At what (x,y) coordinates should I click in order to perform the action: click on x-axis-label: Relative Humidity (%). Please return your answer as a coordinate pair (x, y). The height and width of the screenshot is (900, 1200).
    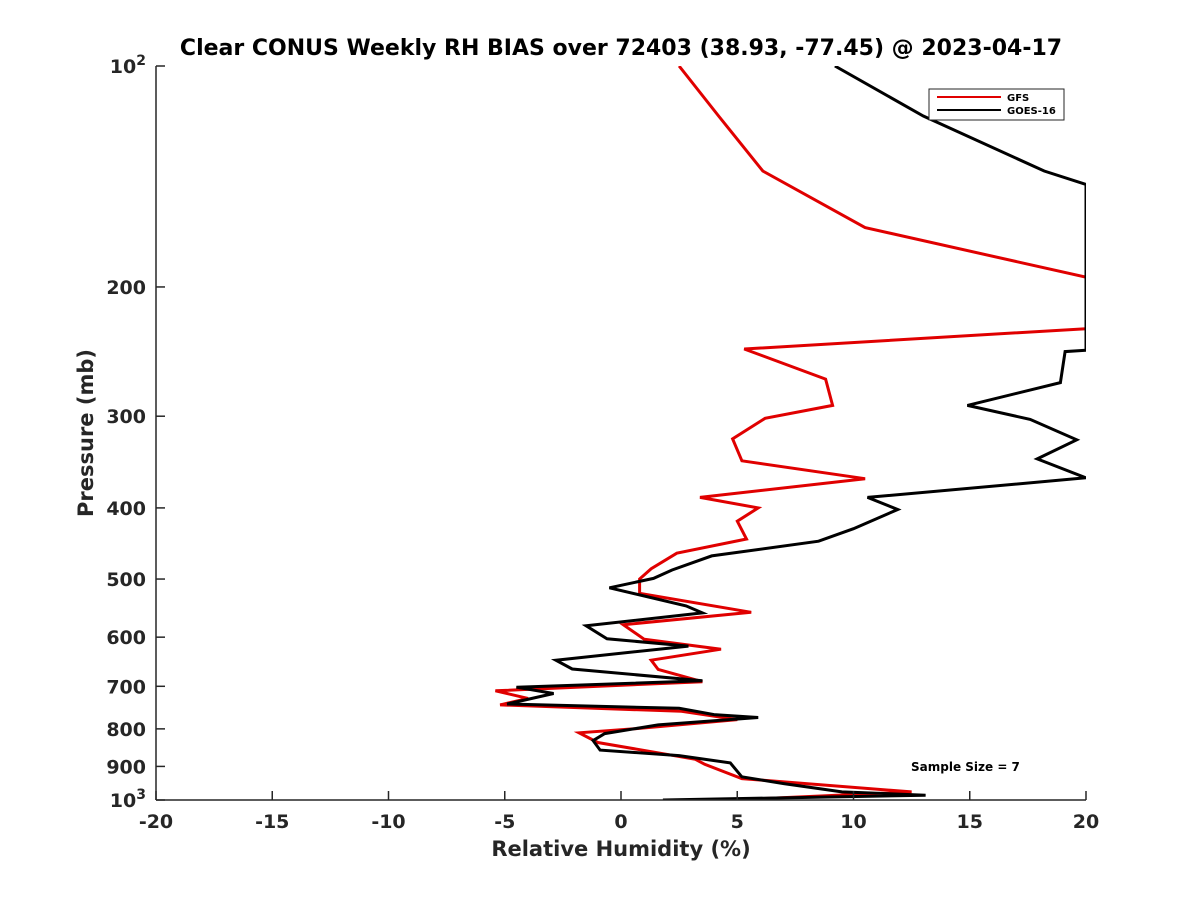
    Looking at the image, I should click on (620, 849).